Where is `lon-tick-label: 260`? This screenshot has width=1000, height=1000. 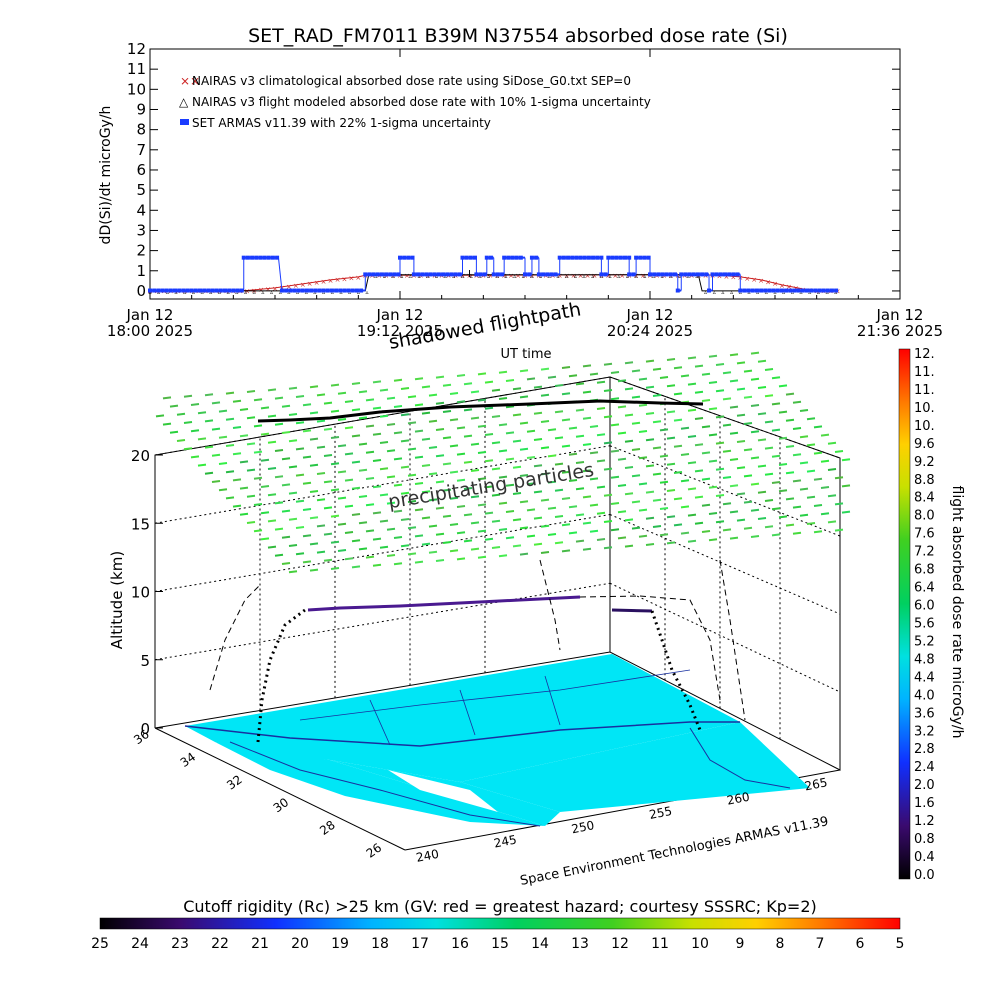 lon-tick-label: 260 is located at coordinates (738, 799).